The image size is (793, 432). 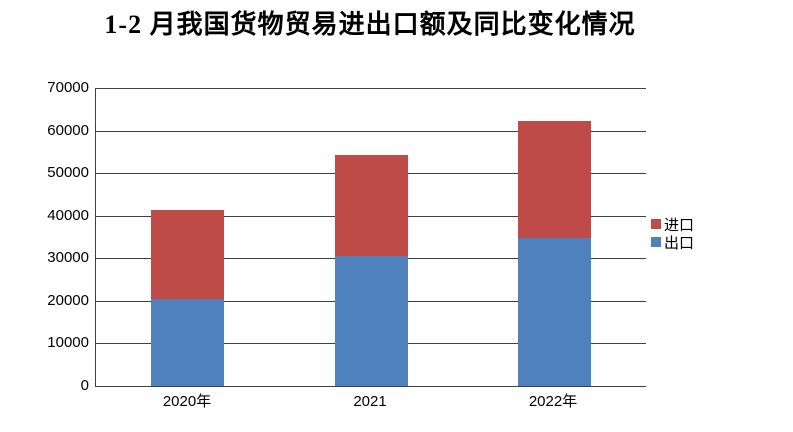 What do you see at coordinates (187, 254) in the screenshot?
I see `bar-import-2020` at bounding box center [187, 254].